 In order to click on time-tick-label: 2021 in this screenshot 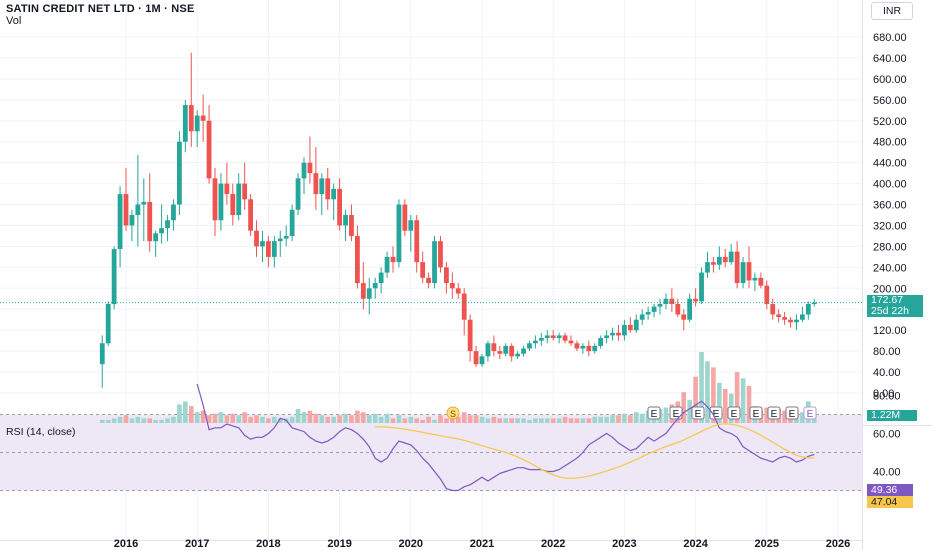, I will do `click(482, 544)`.